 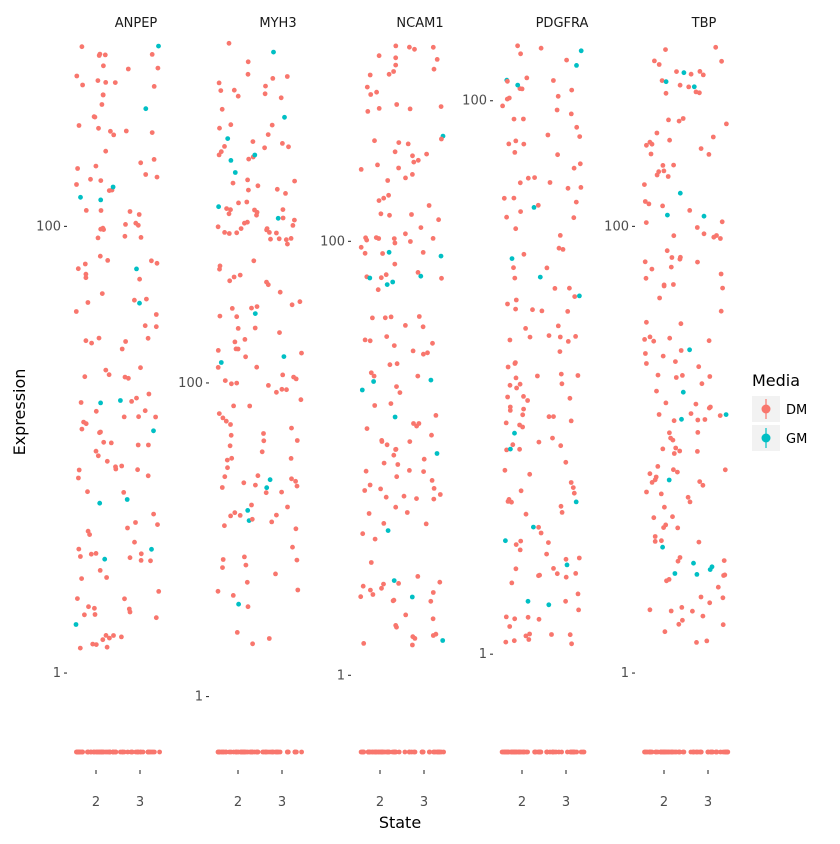 What do you see at coordinates (48, 226) in the screenshot?
I see `y-tick-label: 100` at bounding box center [48, 226].